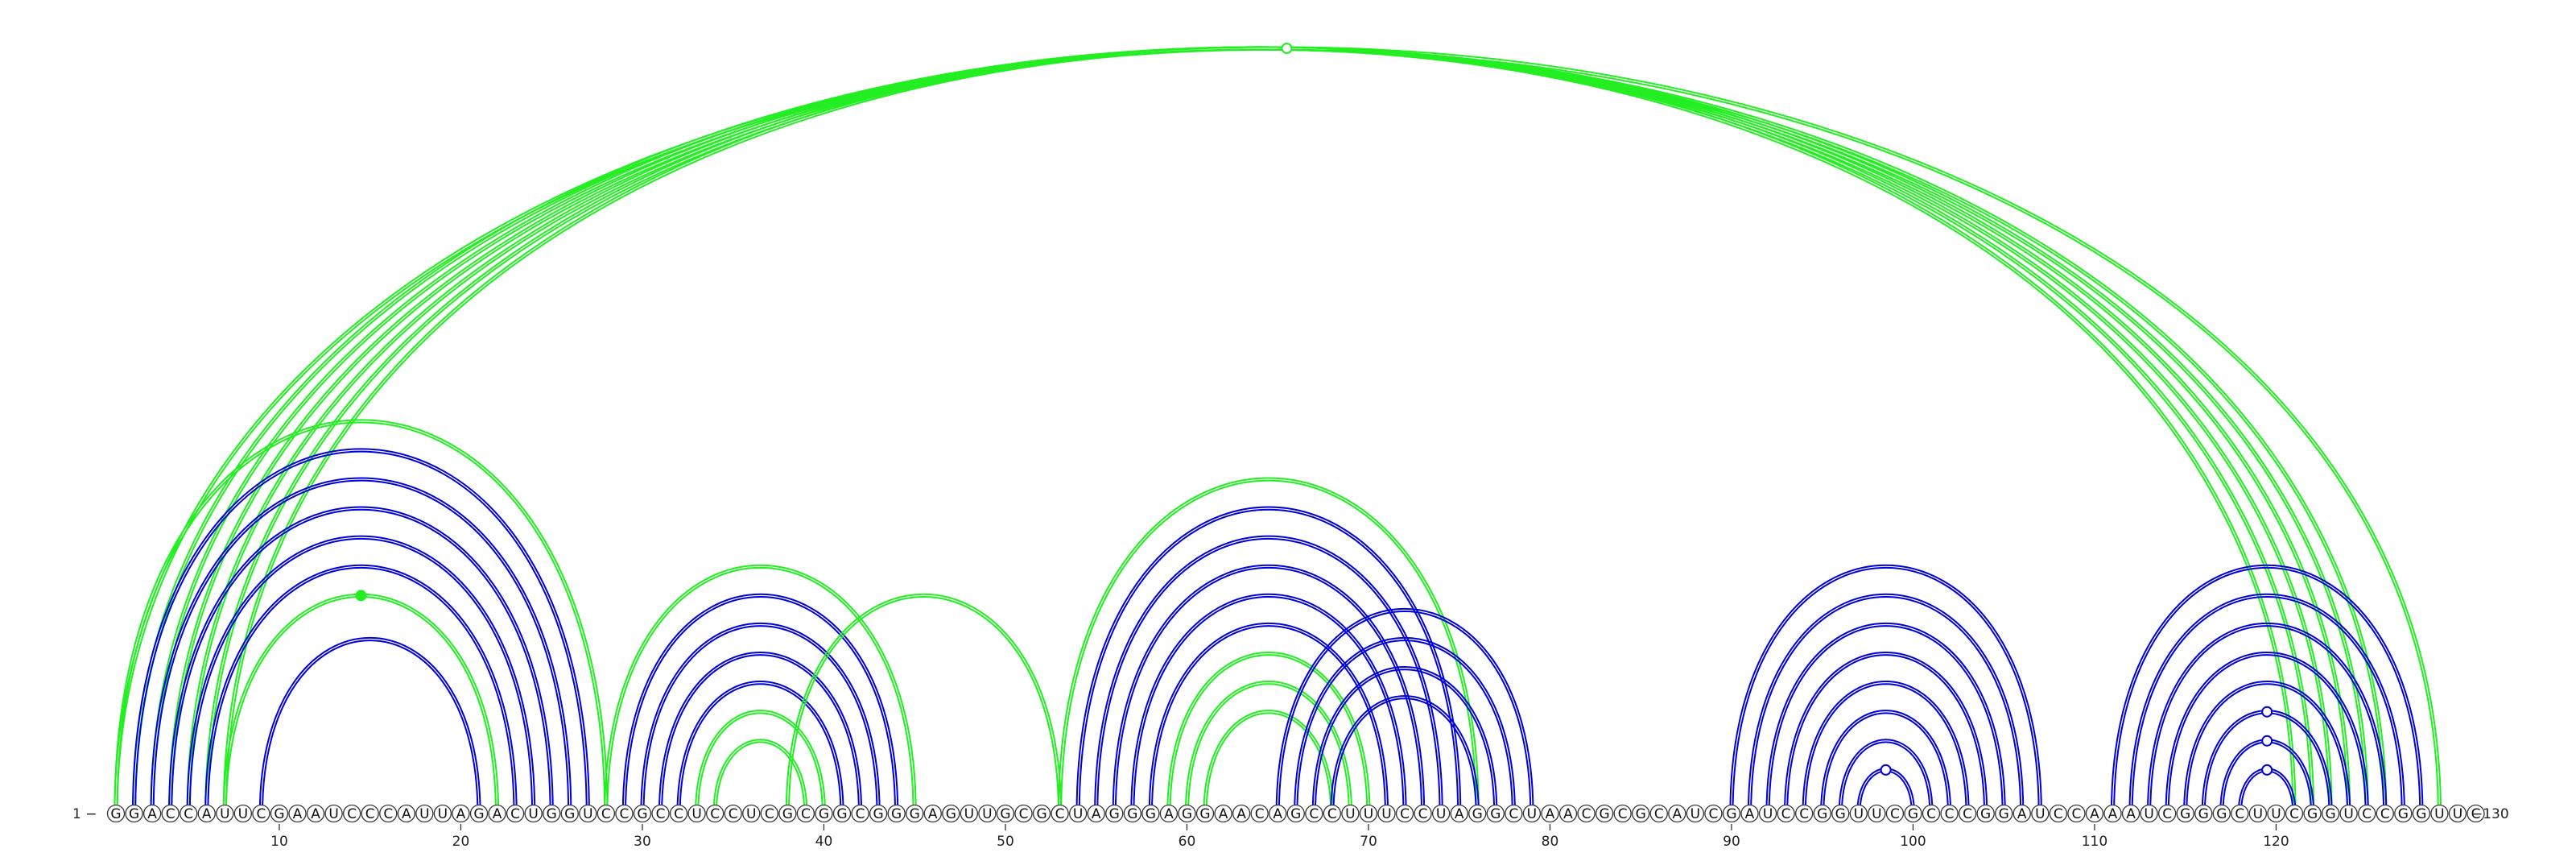 The width and height of the screenshot is (2576, 857). Describe the element at coordinates (1786, 813) in the screenshot. I see `nucleotide-93: C` at that location.